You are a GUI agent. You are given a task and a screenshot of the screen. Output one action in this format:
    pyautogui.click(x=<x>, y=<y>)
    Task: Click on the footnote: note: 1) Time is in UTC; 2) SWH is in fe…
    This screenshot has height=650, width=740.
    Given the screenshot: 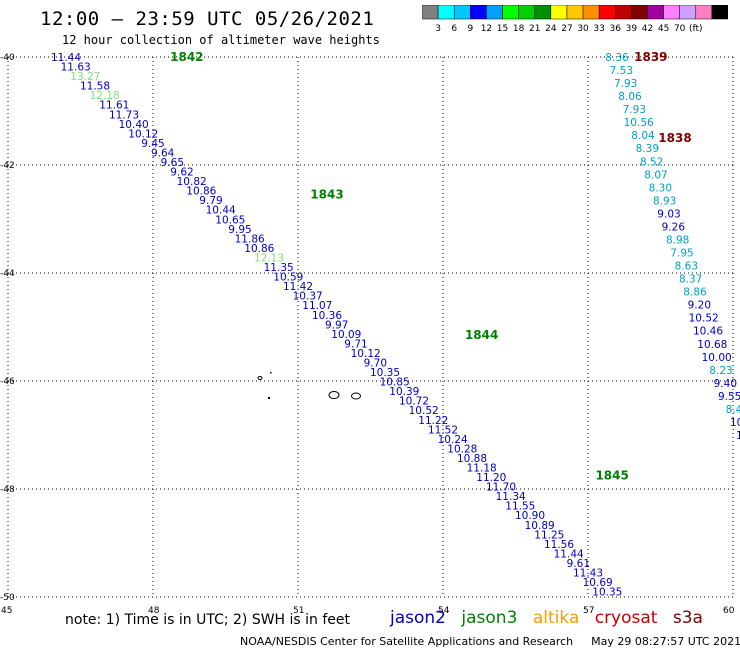 What is the action you would take?
    pyautogui.click(x=208, y=620)
    